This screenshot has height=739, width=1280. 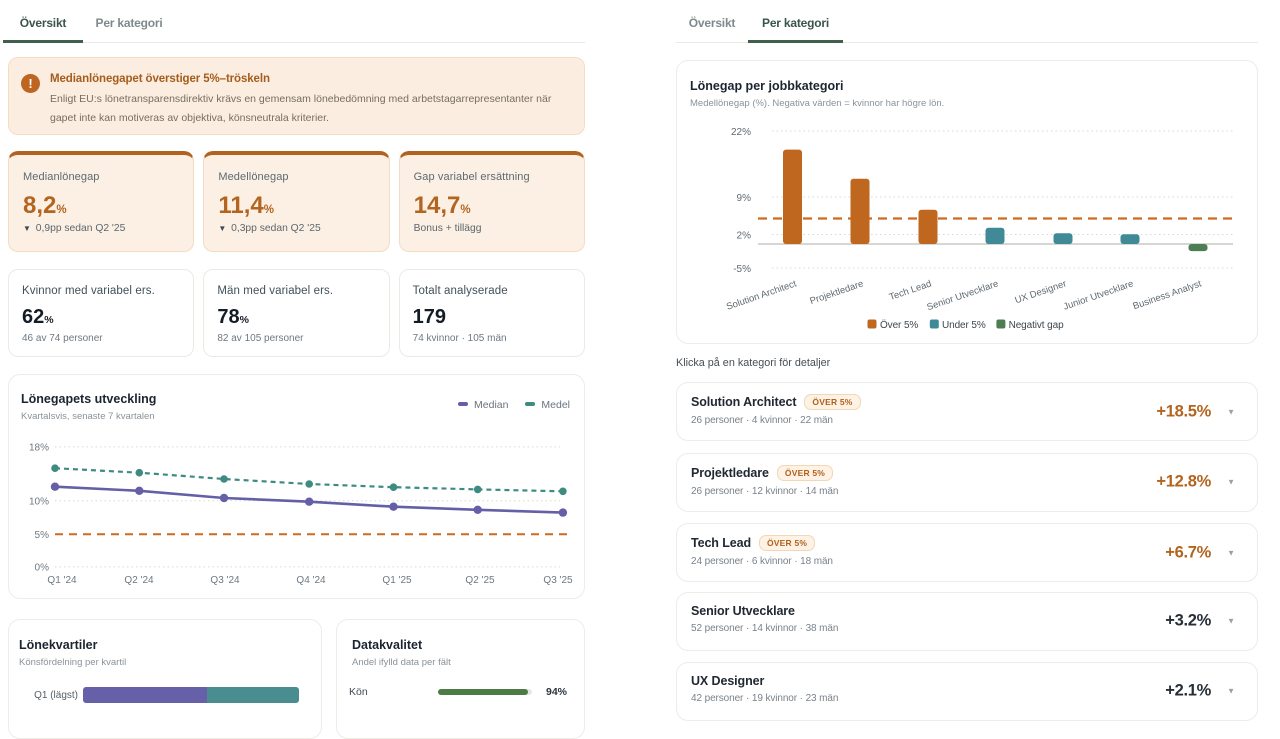 I want to click on svg-text: Under 5%, so click(x=964, y=325).